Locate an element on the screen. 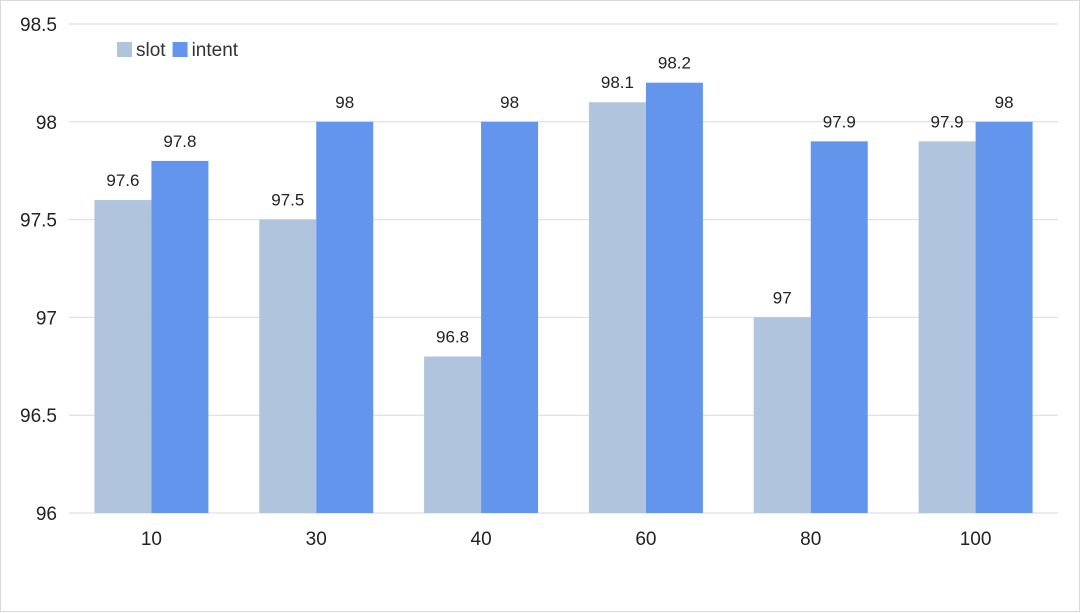  x-tick-label: 60 is located at coordinates (645, 539).